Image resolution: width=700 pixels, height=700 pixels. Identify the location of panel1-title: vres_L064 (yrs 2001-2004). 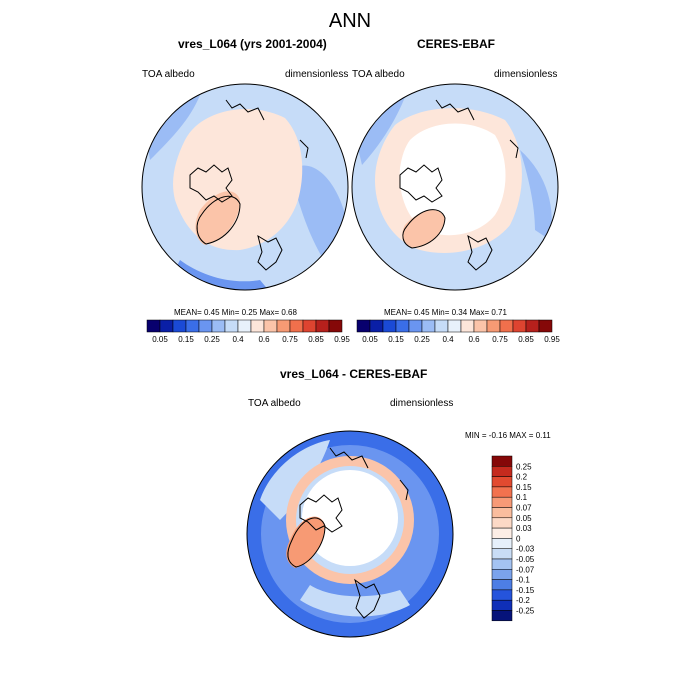
(252, 44).